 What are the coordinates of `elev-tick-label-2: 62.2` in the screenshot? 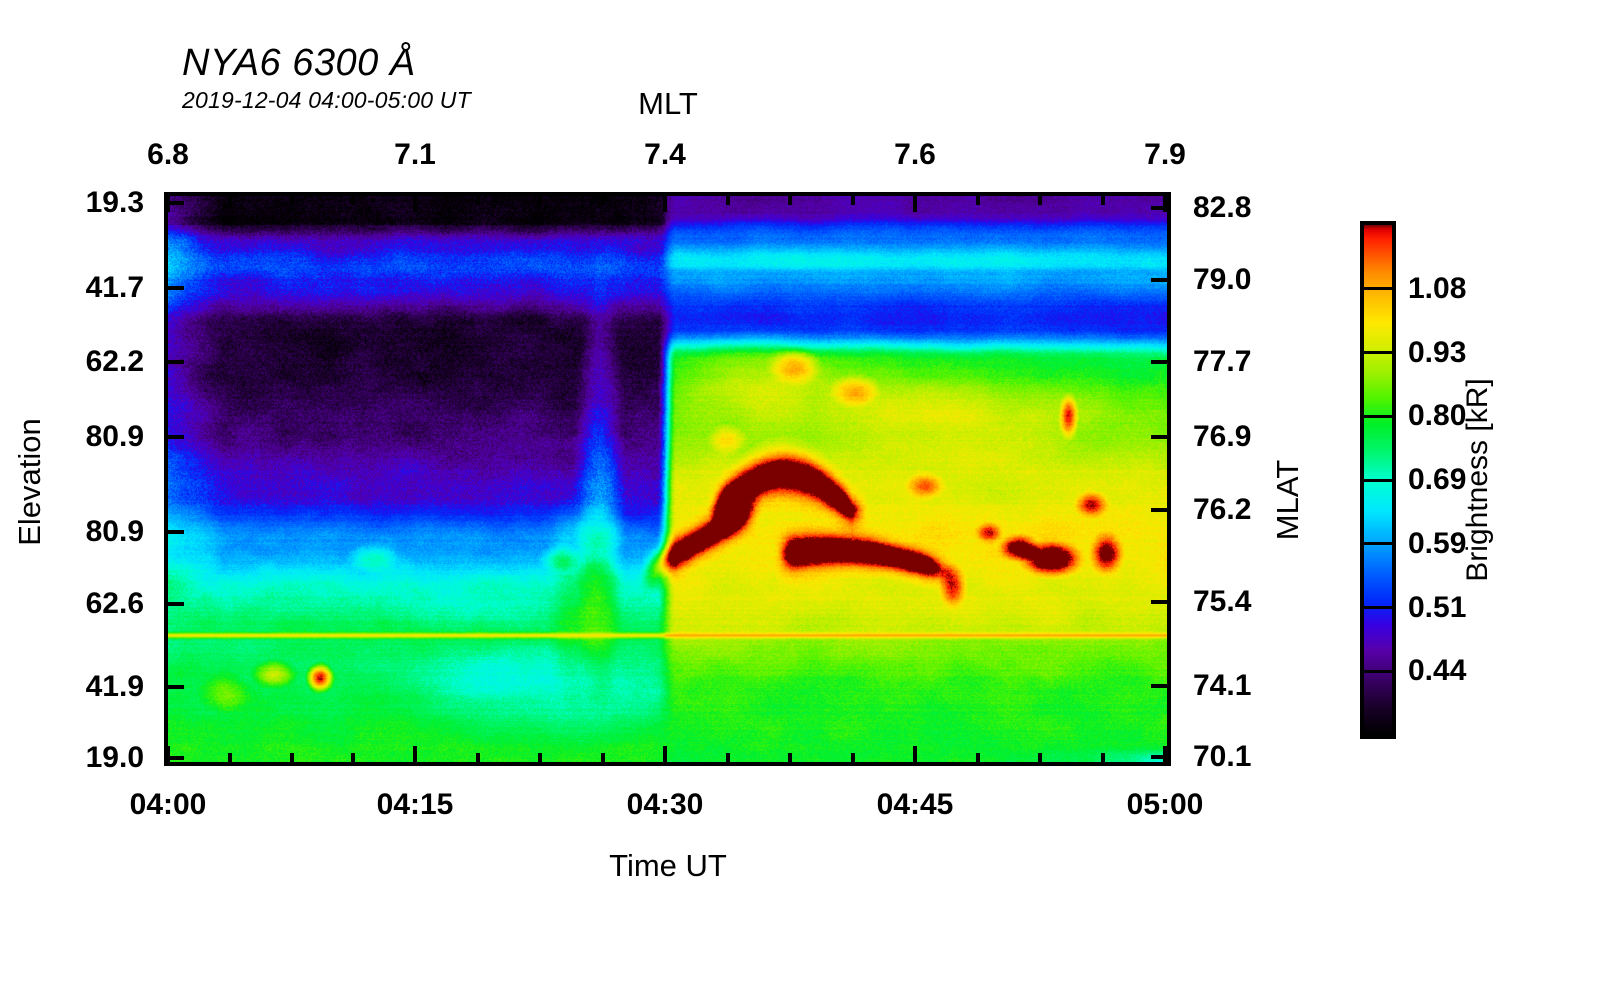 It's located at (114, 361).